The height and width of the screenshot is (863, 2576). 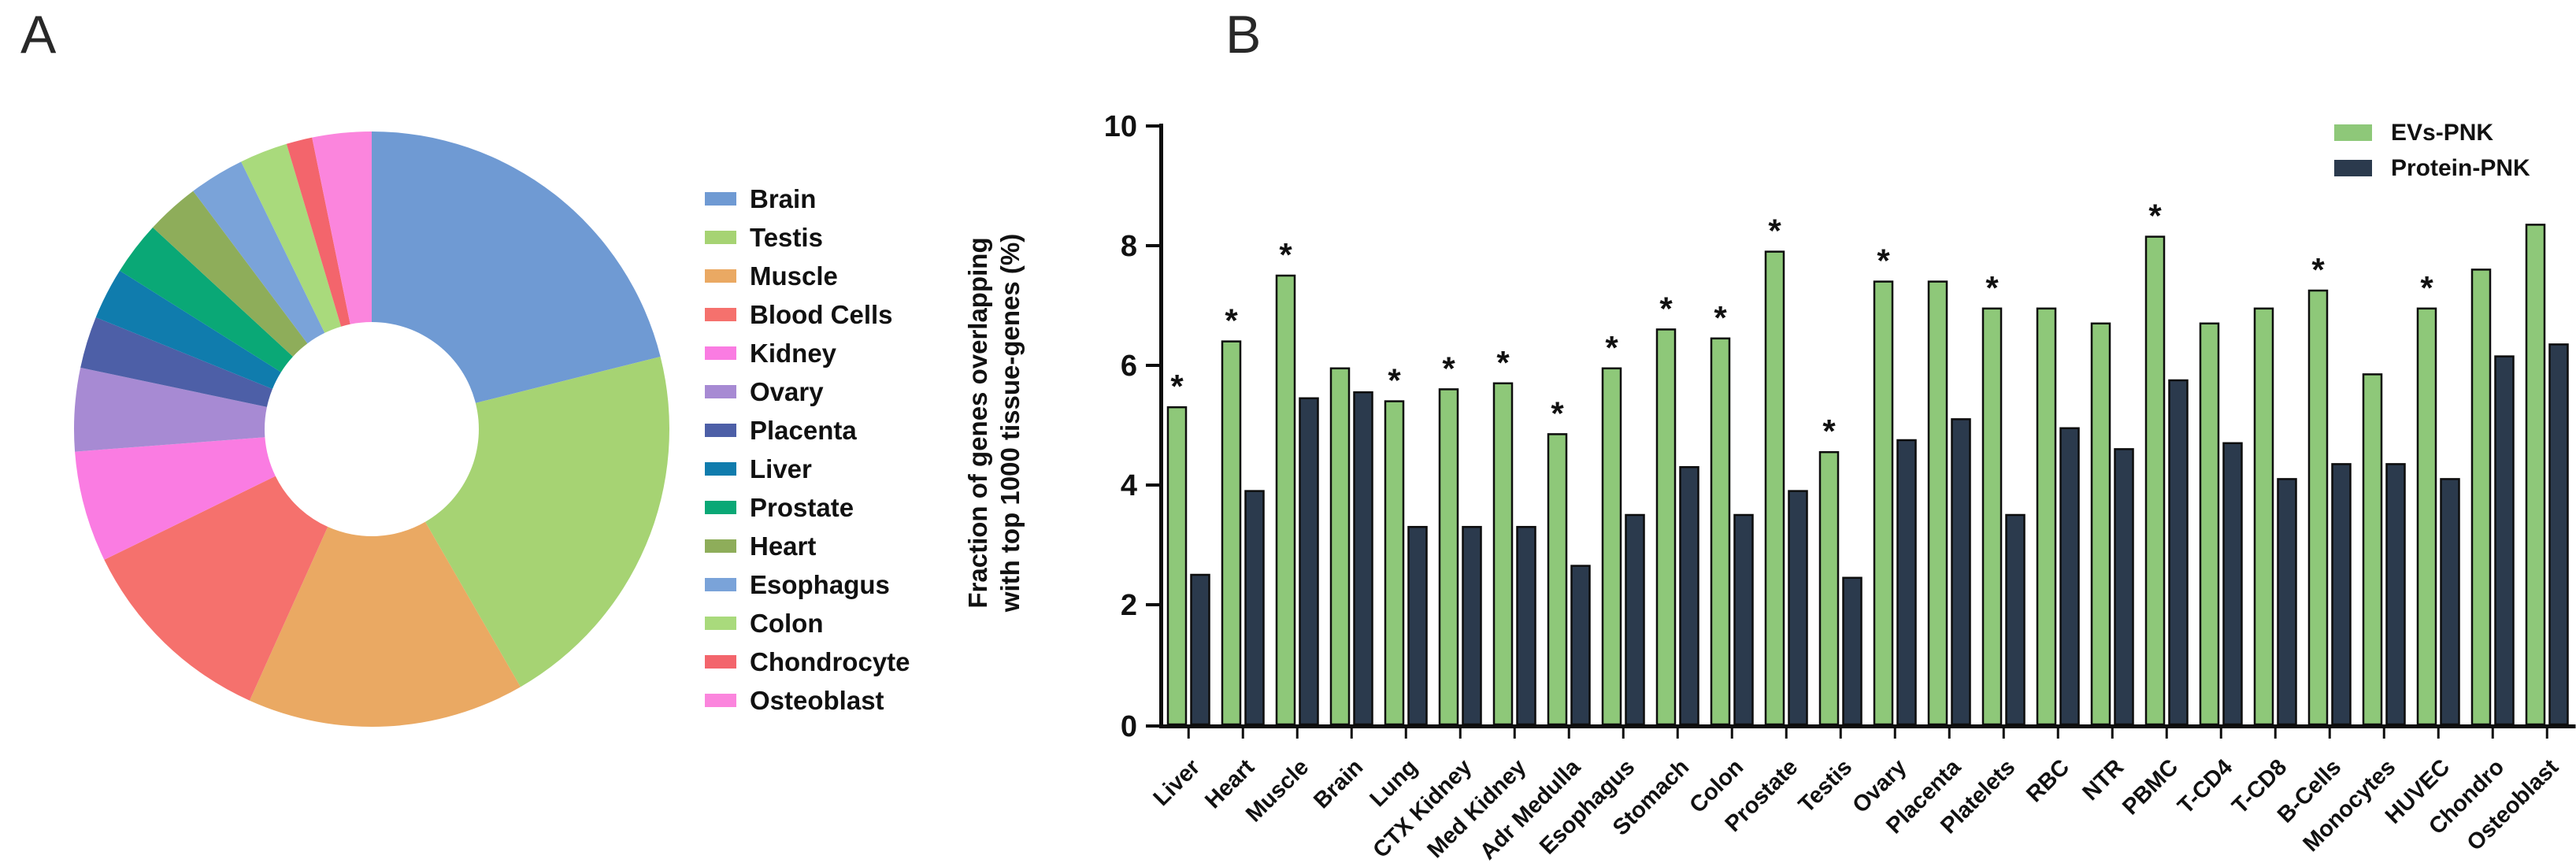 What do you see at coordinates (1129, 486) in the screenshot?
I see `y-tick-label-4: 4` at bounding box center [1129, 486].